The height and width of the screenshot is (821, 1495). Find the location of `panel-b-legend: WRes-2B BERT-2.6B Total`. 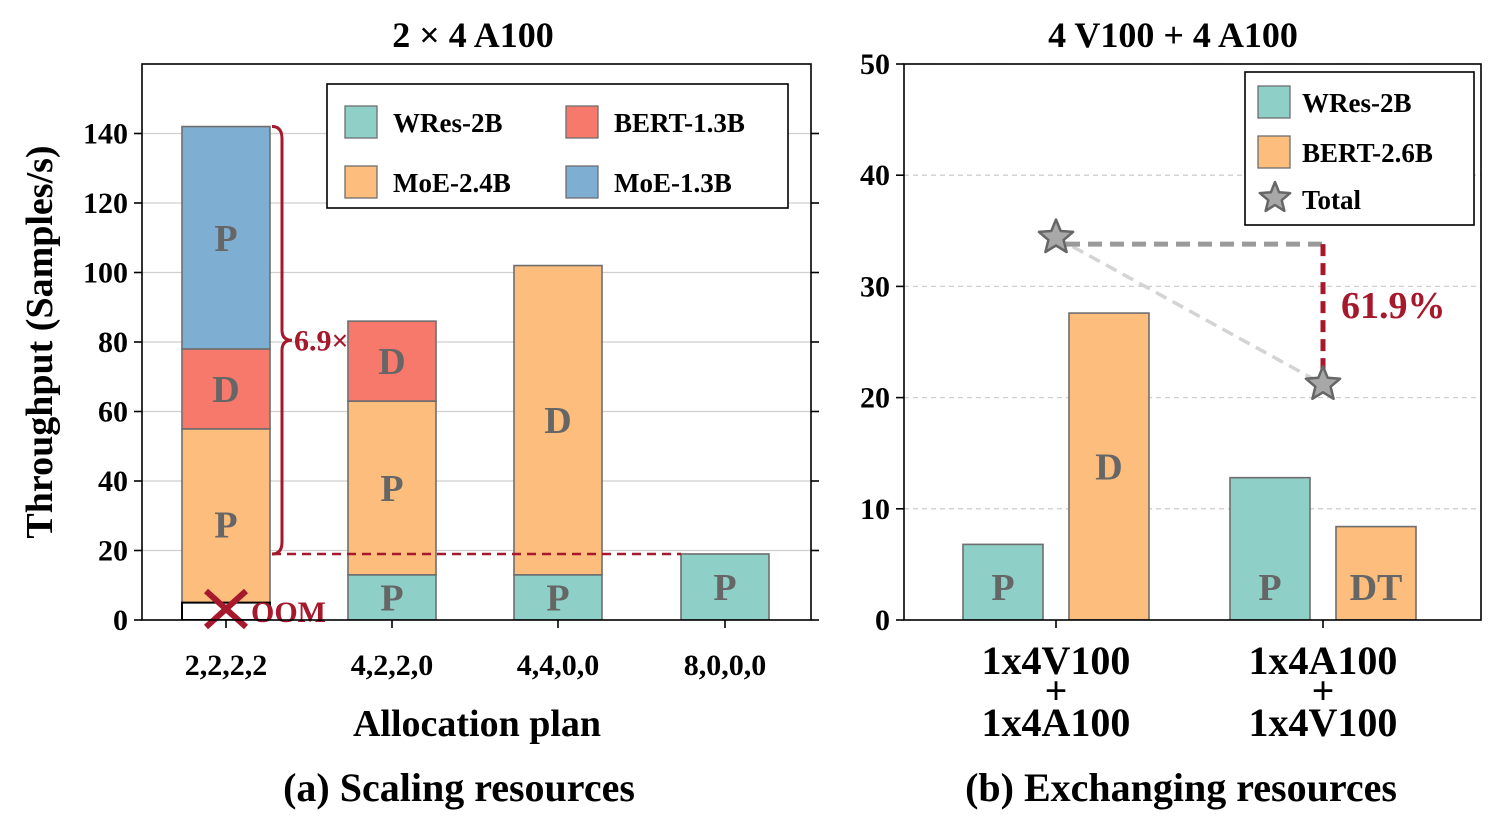

panel-b-legend: WRes-2B BERT-2.6B Total is located at coordinates (1359, 148).